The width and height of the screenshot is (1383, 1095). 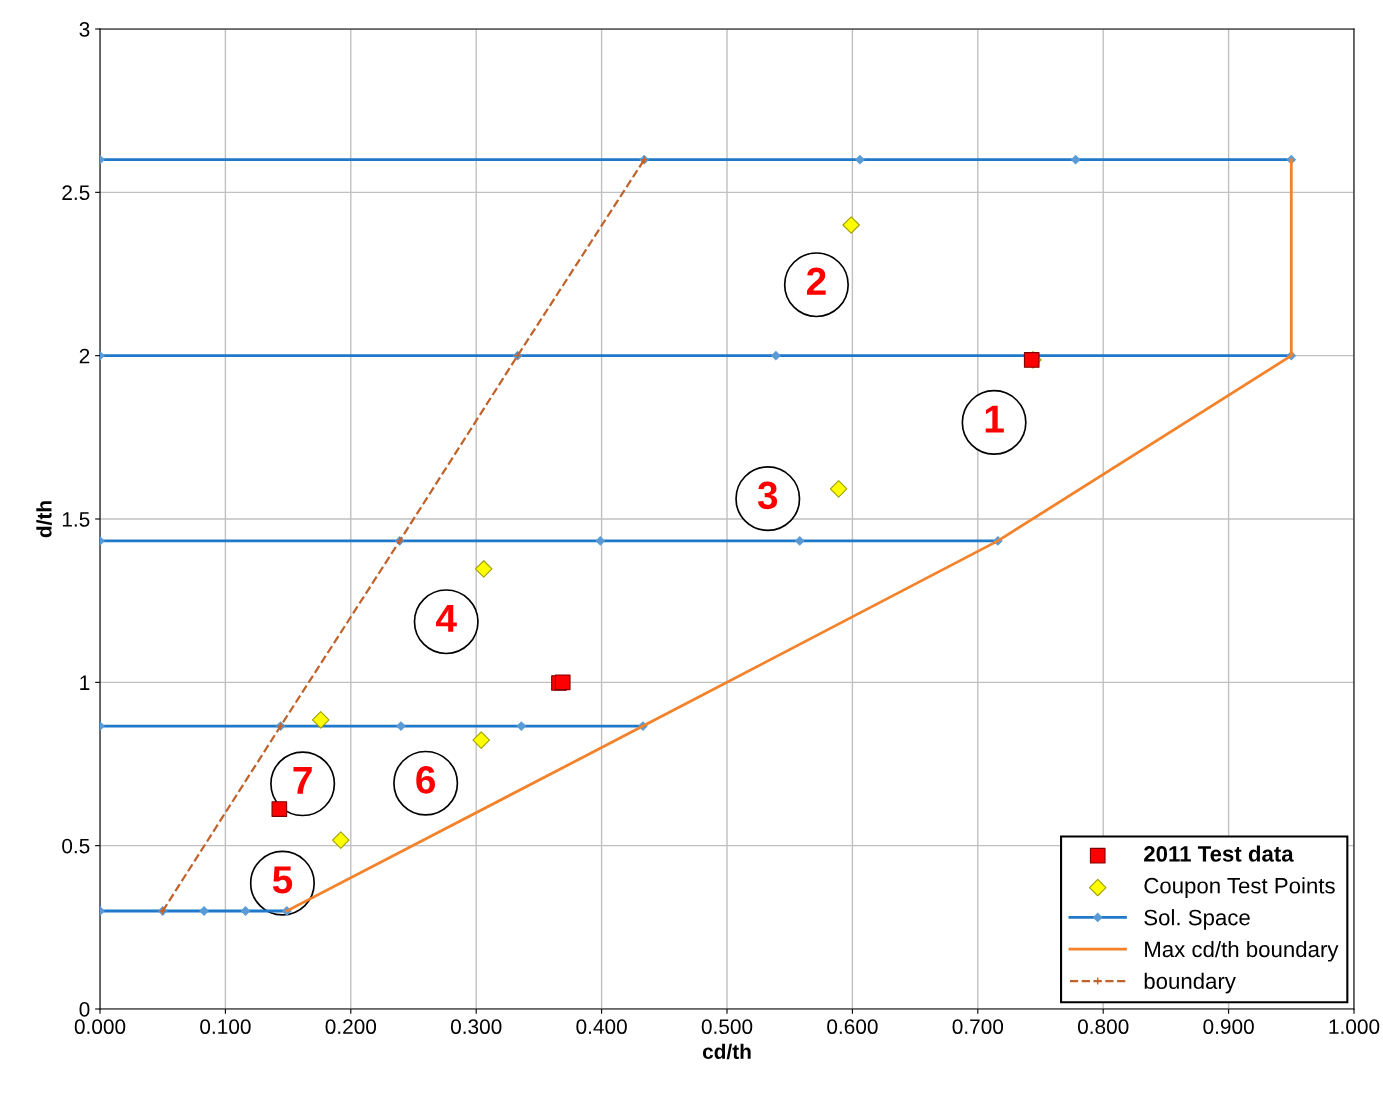 What do you see at coordinates (1190, 983) in the screenshot?
I see `legend-label: boundary` at bounding box center [1190, 983].